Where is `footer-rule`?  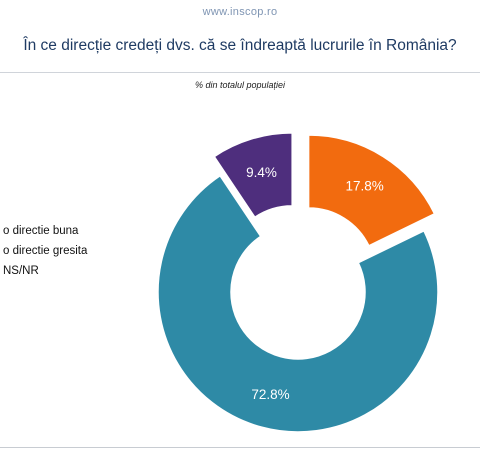
footer-rule is located at coordinates (240, 447).